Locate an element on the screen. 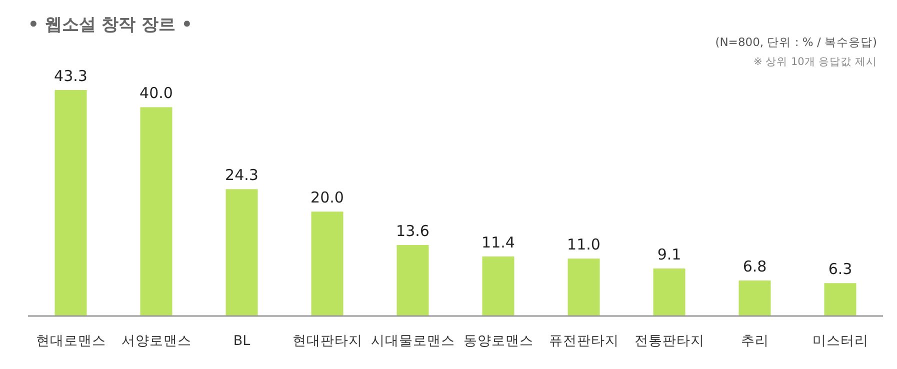 Image resolution: width=897 pixels, height=369 pixels. x-label: 동양로맨스 is located at coordinates (498, 341).